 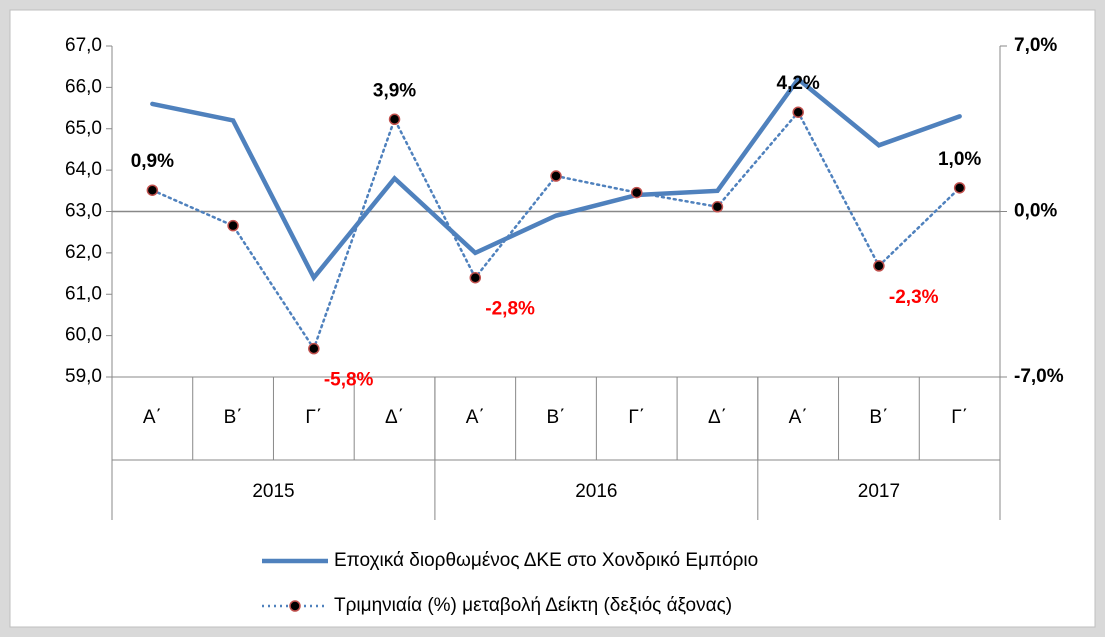 I want to click on legend-marker, so click(x=295, y=606).